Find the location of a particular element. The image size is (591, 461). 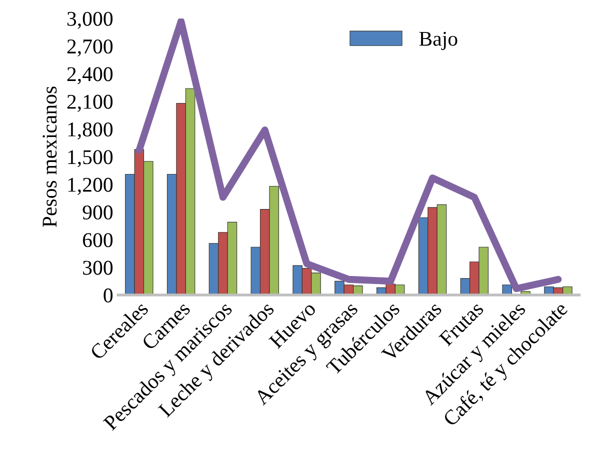

y-tick-label: 600 is located at coordinates (97, 240).